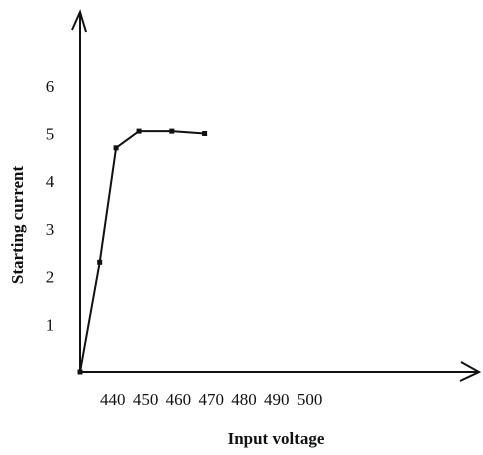  What do you see at coordinates (50, 324) in the screenshot?
I see `y-tick-label: 1` at bounding box center [50, 324].